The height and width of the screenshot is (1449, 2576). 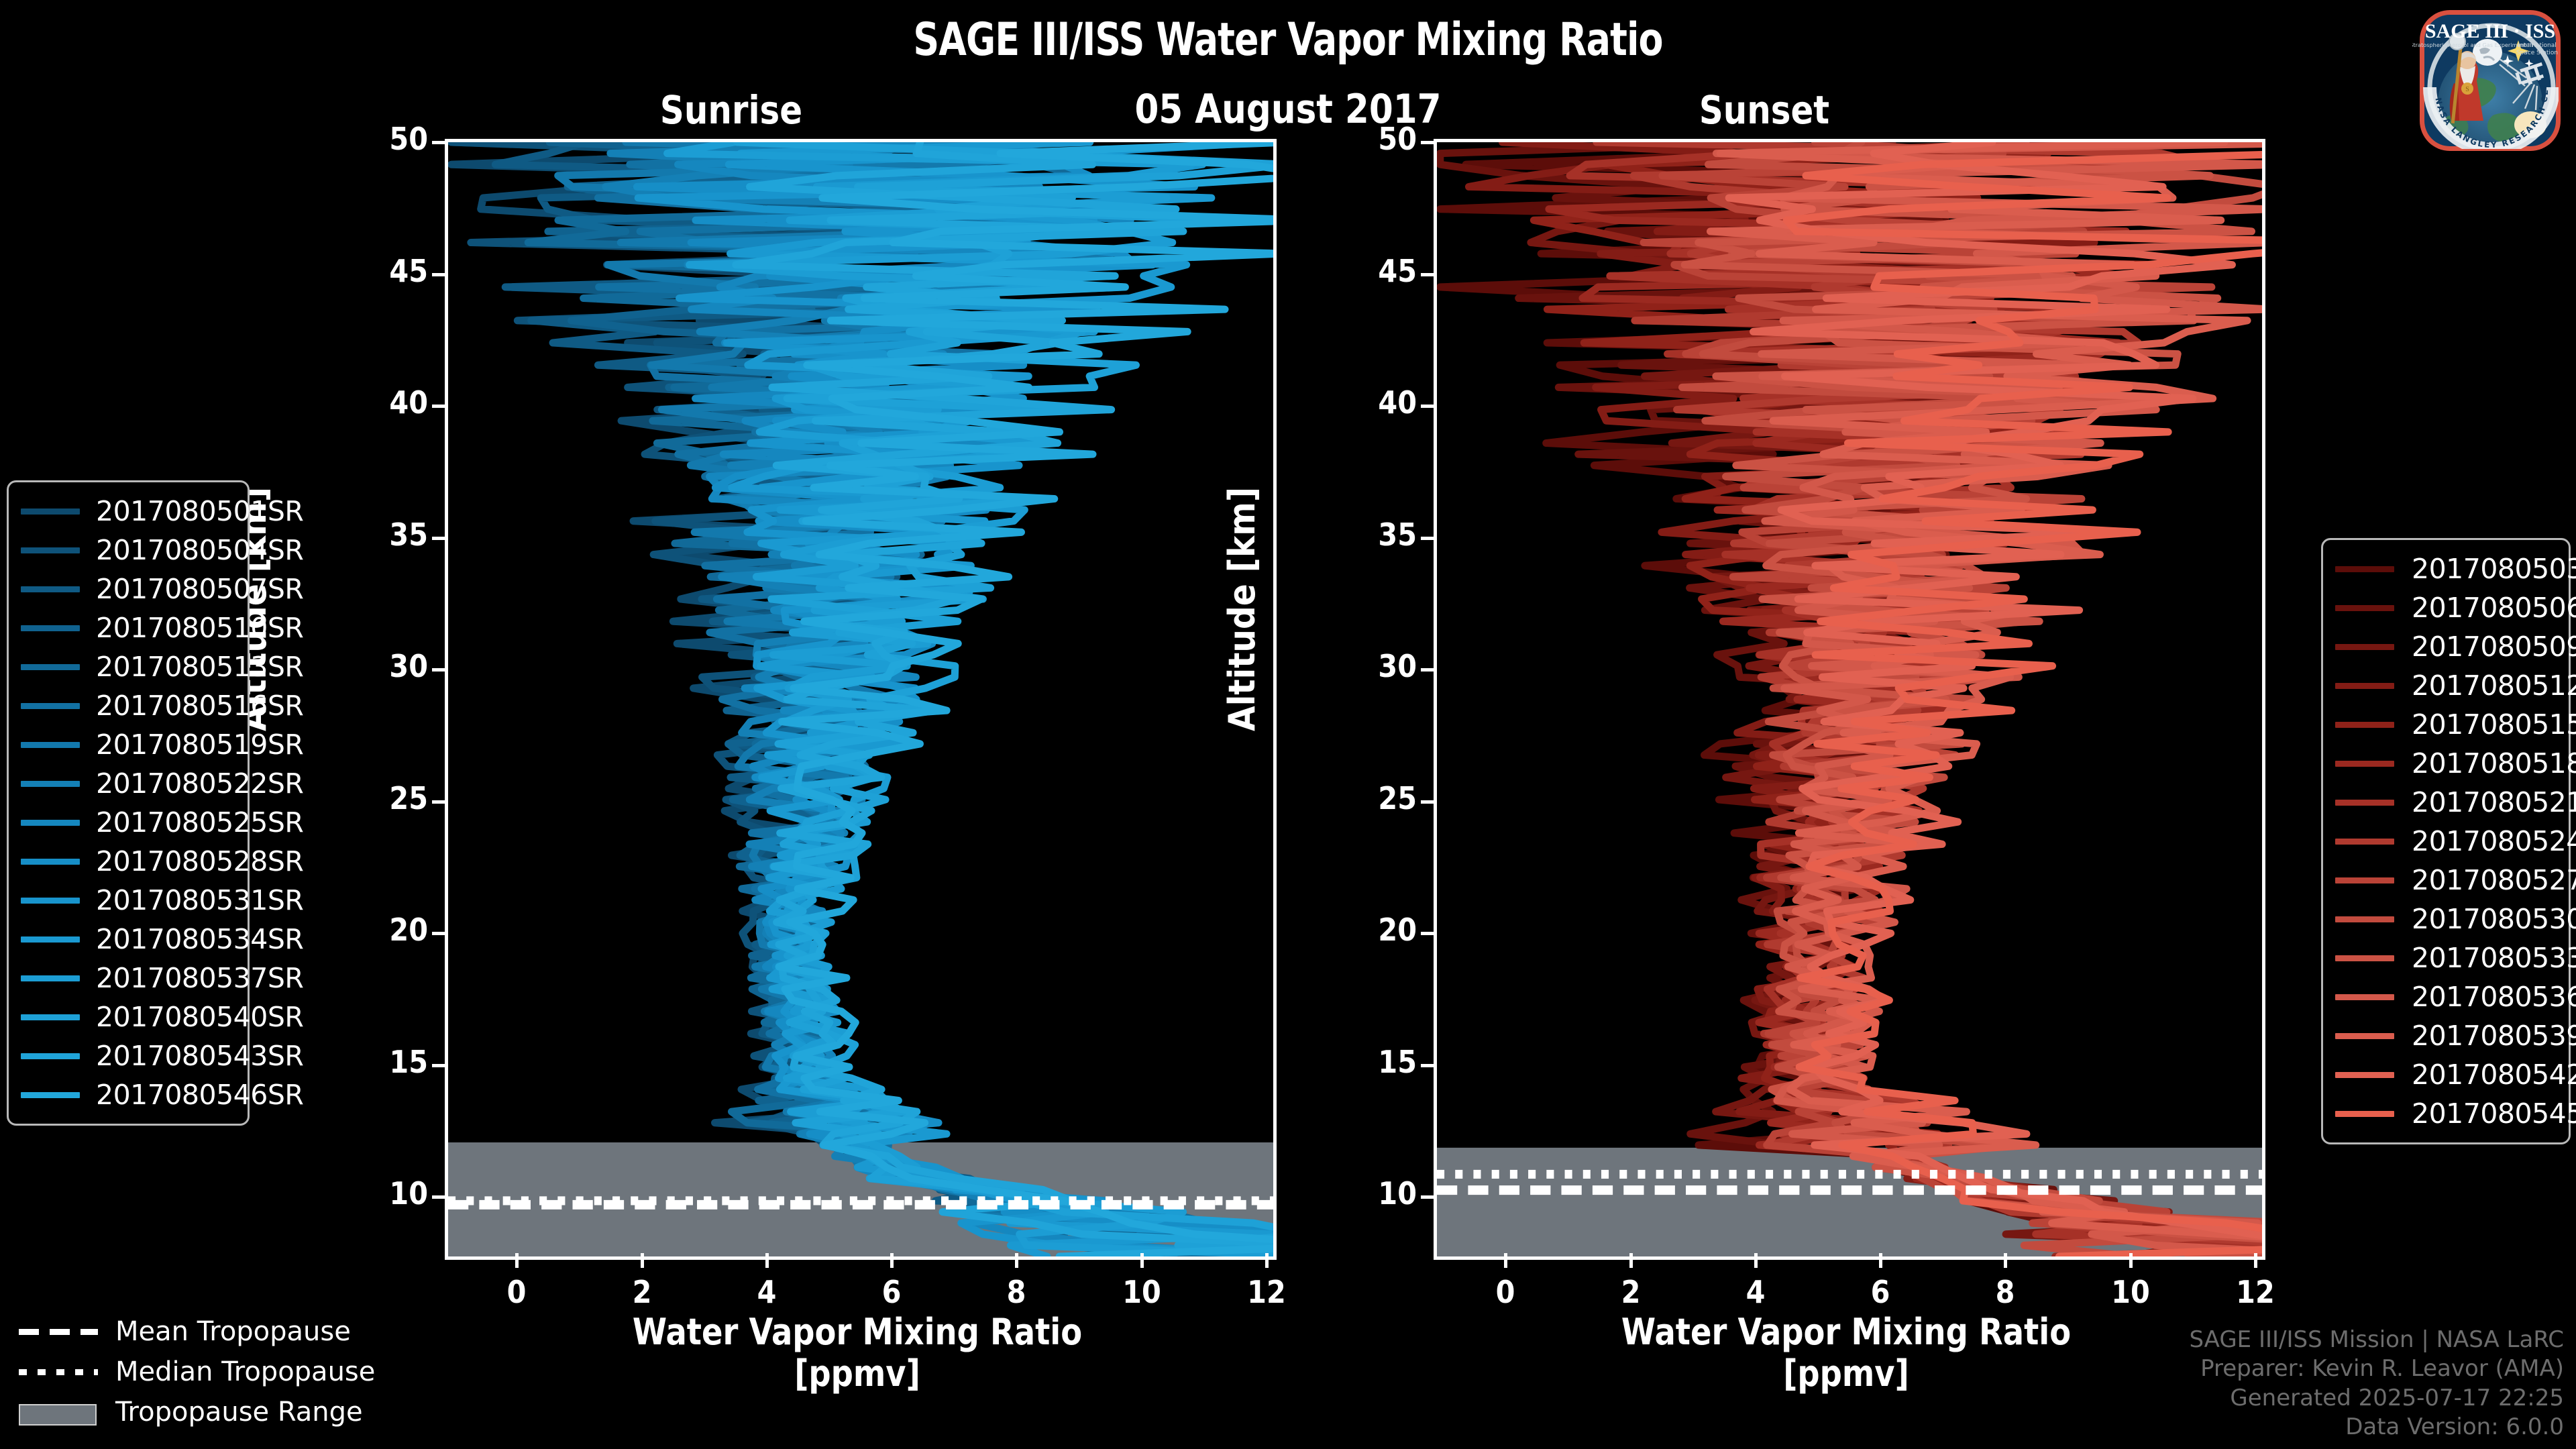 I want to click on legend-item: 2017080509SS, so click(x=2455, y=646).